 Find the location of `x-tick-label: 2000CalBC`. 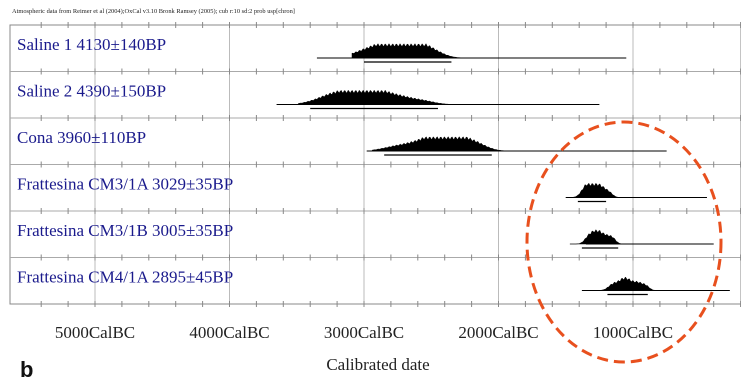

x-tick-label: 2000CalBC is located at coordinates (498, 332).